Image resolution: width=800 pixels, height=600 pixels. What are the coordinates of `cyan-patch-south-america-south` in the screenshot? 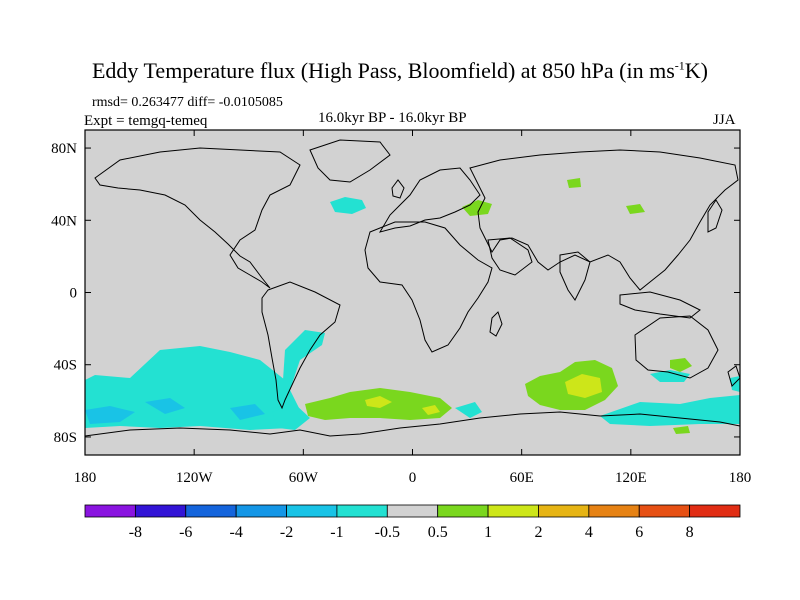 It's located at (291, 417).